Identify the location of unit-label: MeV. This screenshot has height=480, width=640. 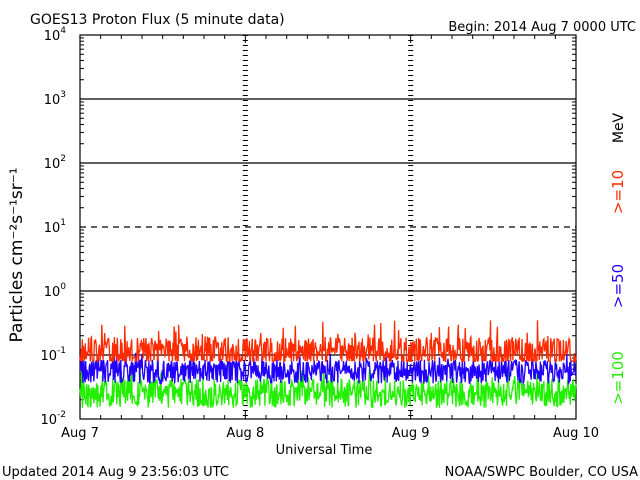
(619, 127).